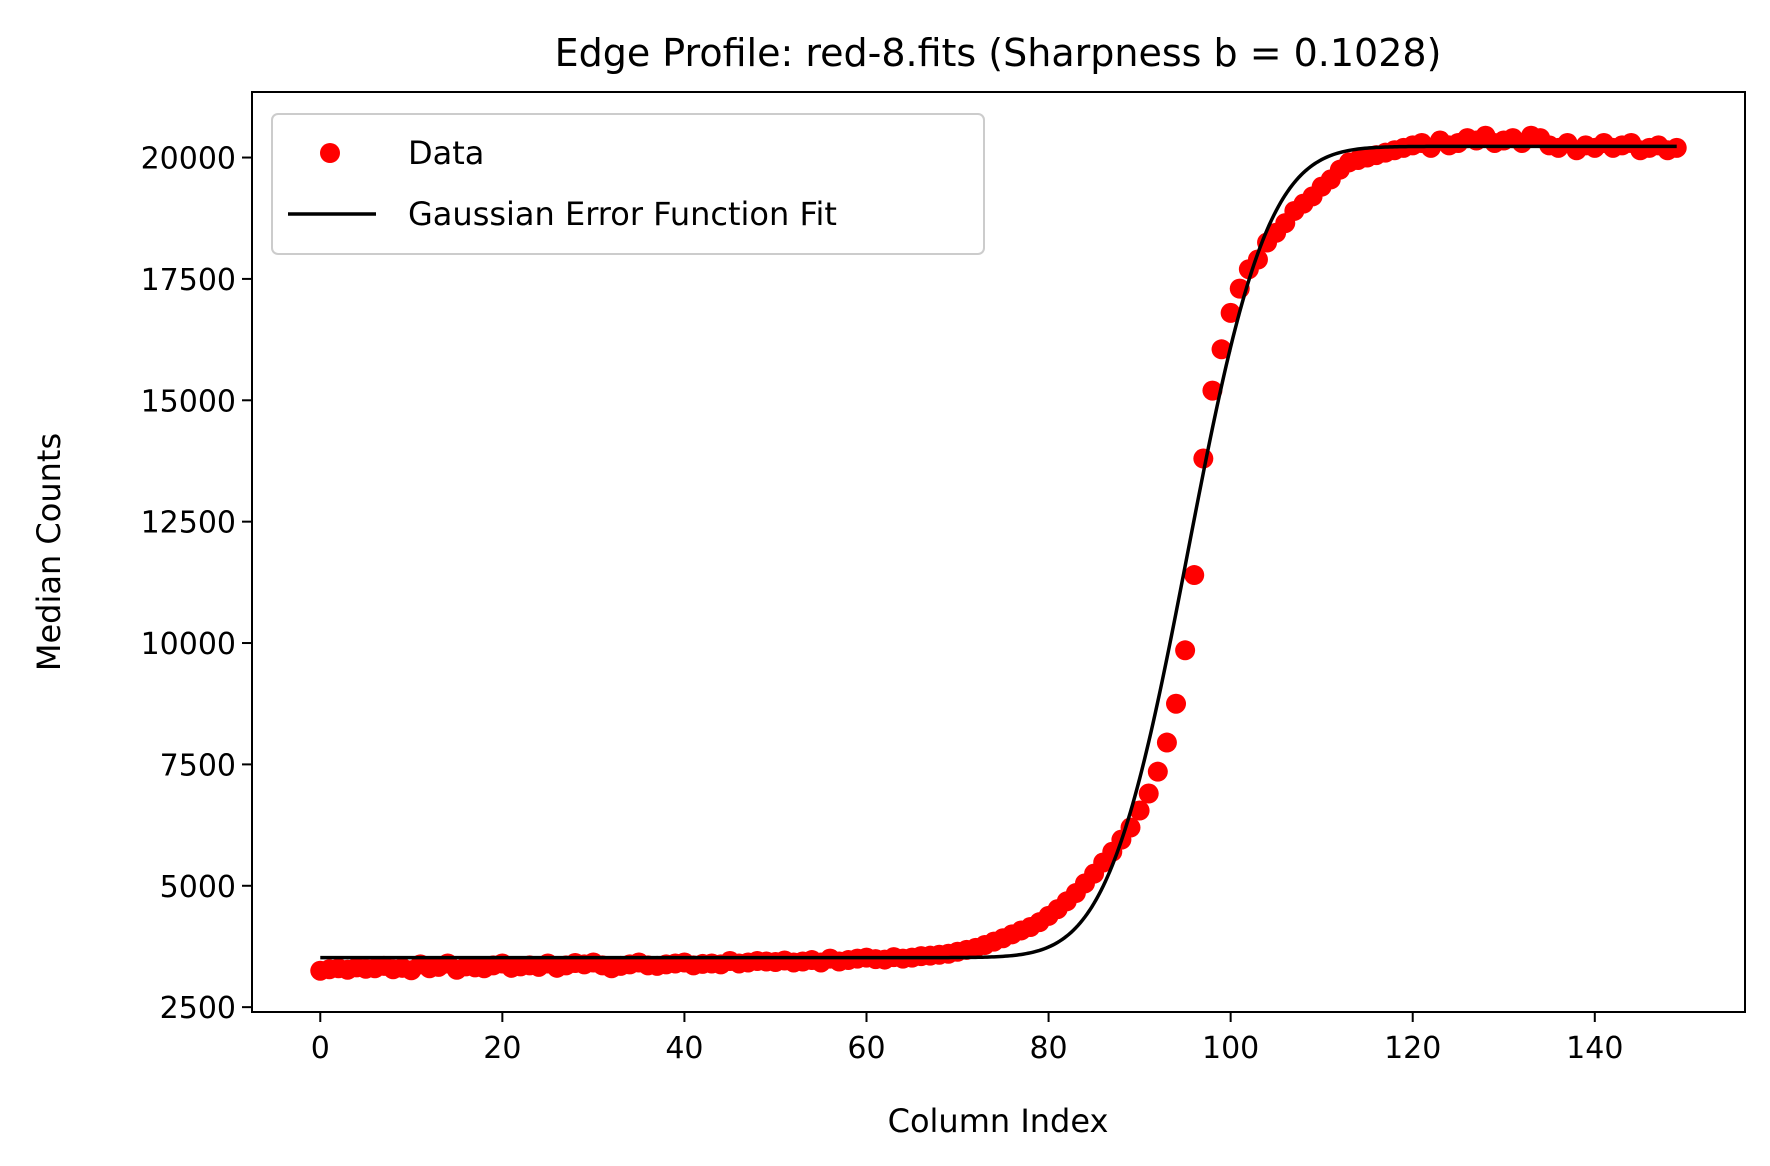 The height and width of the screenshot is (1166, 1770). What do you see at coordinates (49, 552) in the screenshot?
I see `y-axis-label: Median Counts` at bounding box center [49, 552].